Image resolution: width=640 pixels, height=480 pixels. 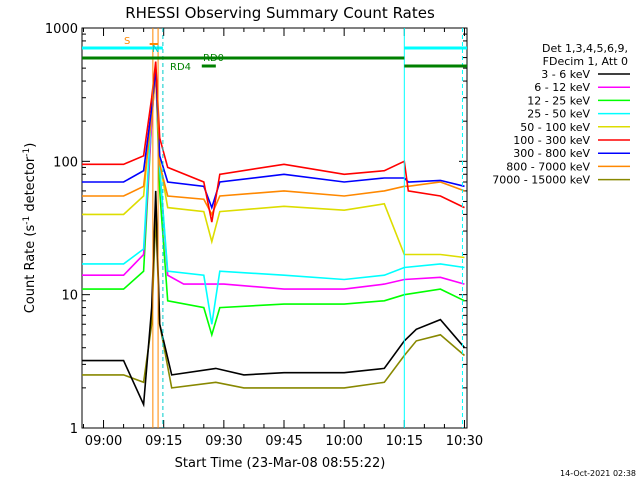 What do you see at coordinates (404, 441) in the screenshot?
I see `x-tick-label-5: 10:15` at bounding box center [404, 441].